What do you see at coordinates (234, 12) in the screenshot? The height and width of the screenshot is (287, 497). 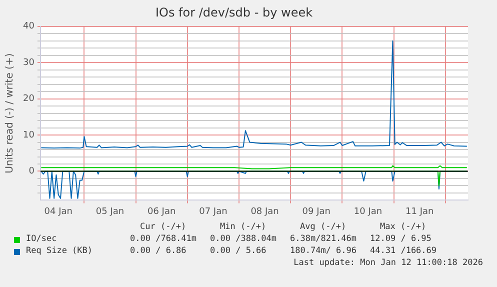 I see `chart-title: IOs for /dev/sdb - by week` at bounding box center [234, 12].